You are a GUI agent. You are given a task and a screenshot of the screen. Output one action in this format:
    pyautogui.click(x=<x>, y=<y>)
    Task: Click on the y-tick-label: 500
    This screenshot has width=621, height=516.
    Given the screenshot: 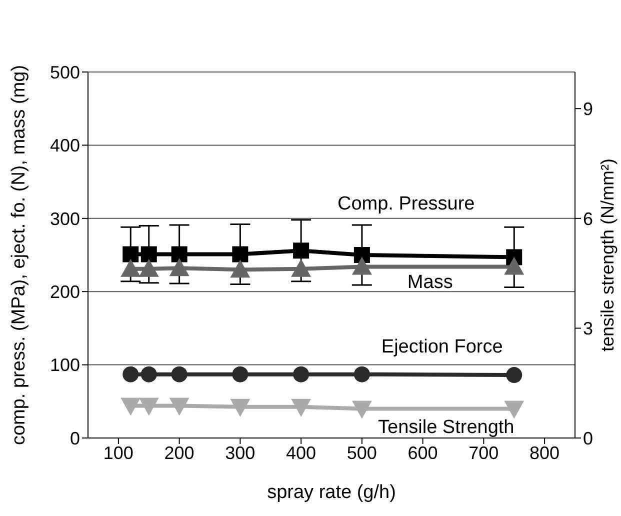 What is the action you would take?
    pyautogui.click(x=65, y=72)
    